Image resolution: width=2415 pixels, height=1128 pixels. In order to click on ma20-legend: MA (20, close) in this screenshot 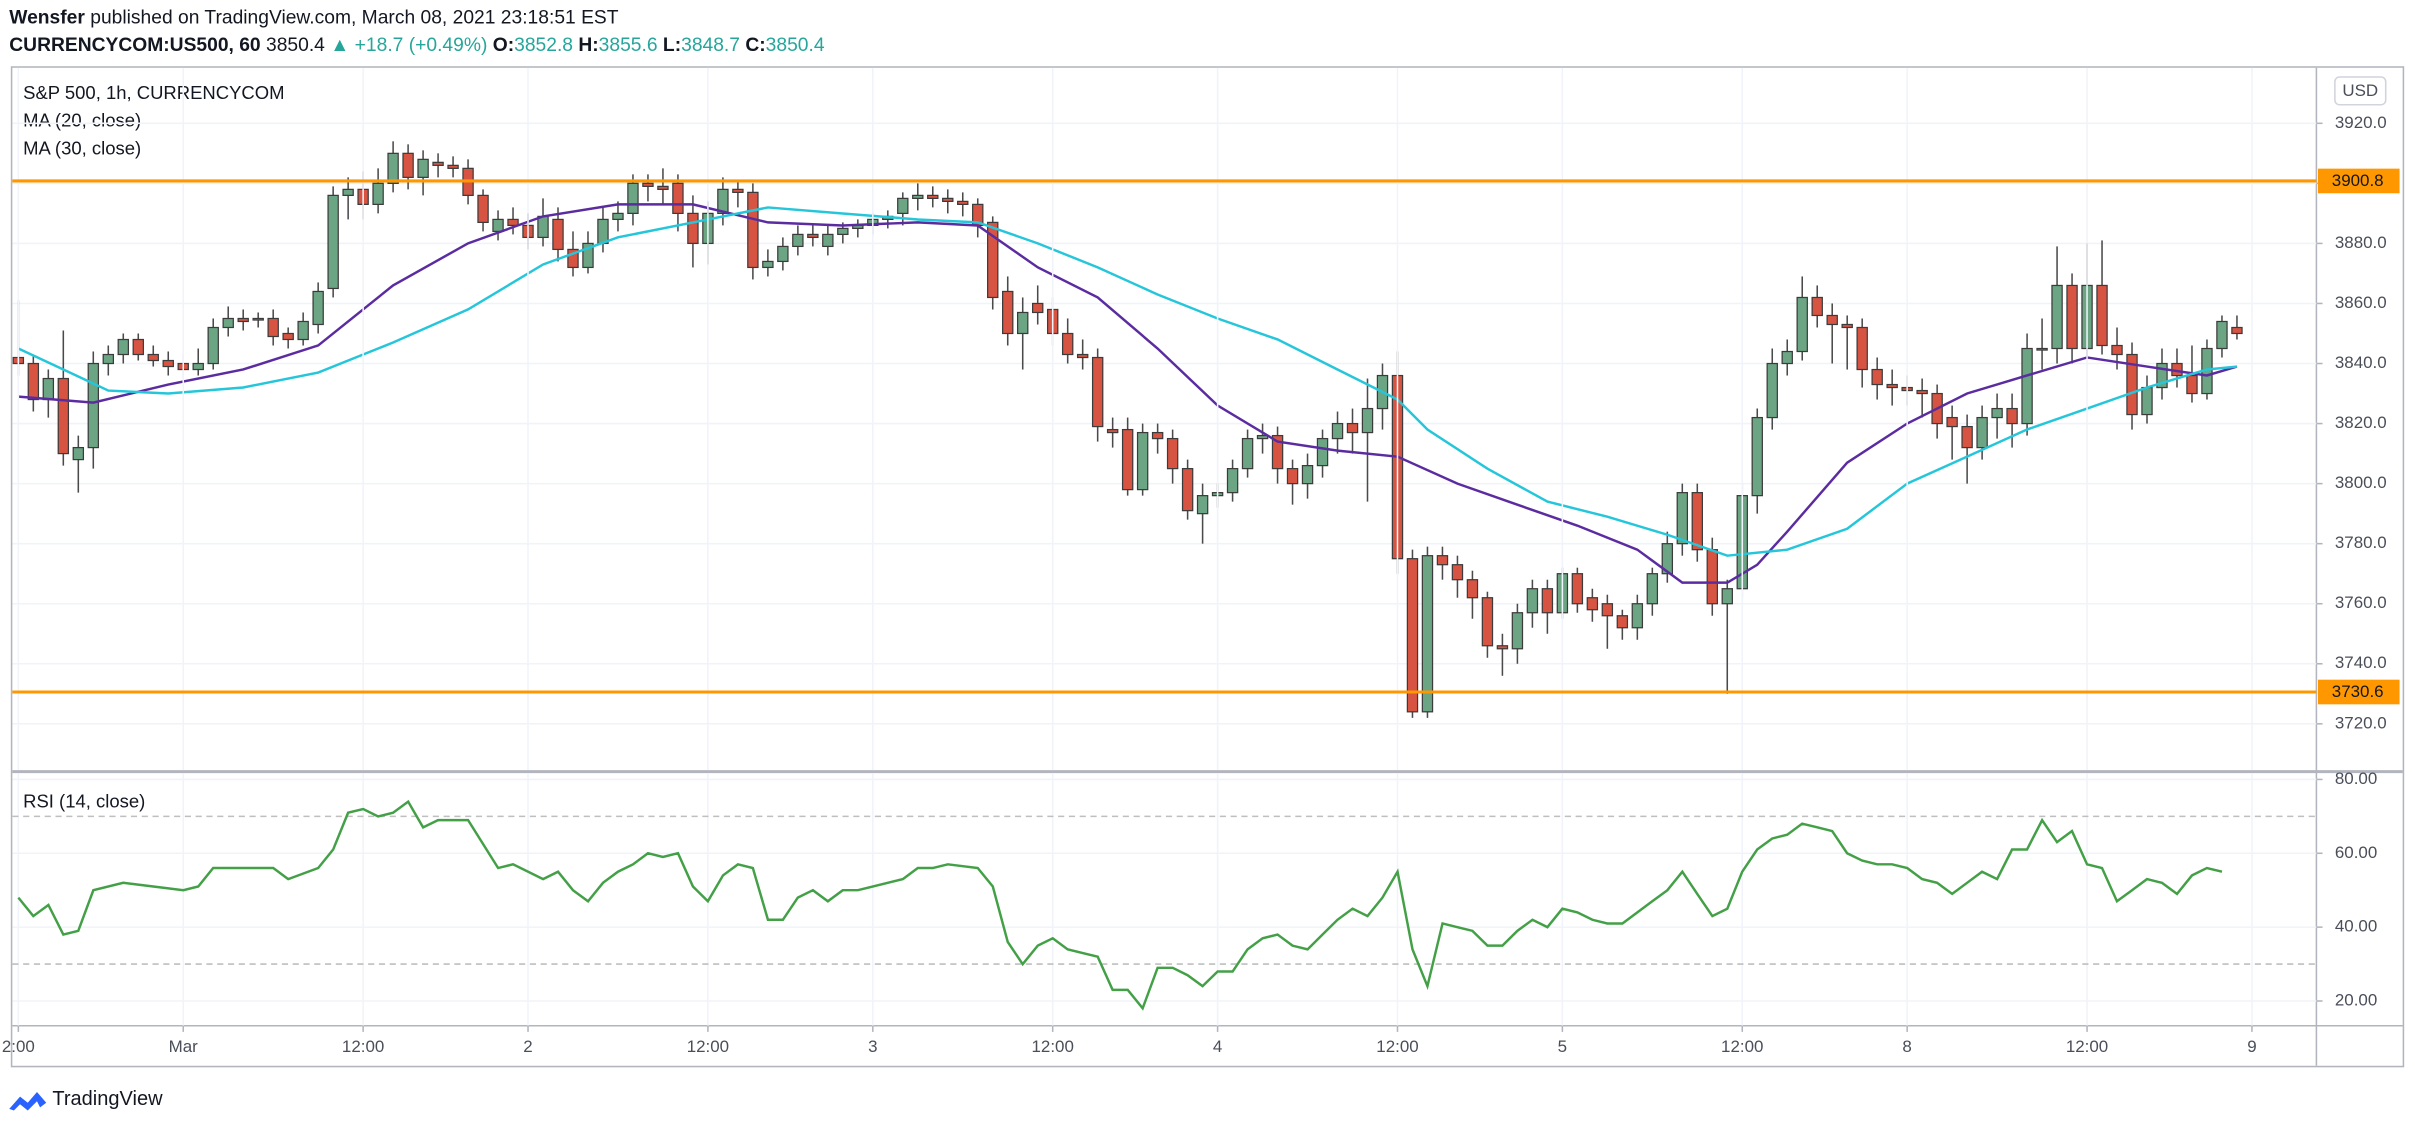, I will do `click(82, 120)`.